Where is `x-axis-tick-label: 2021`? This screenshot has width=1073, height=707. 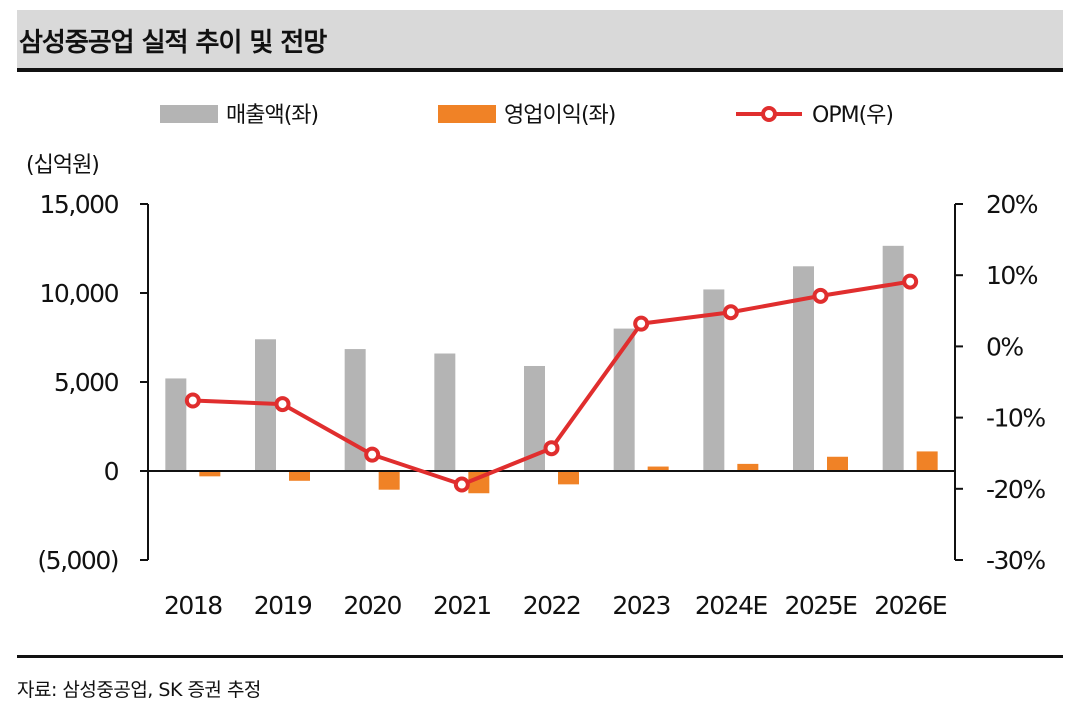
x-axis-tick-label: 2021 is located at coordinates (462, 605).